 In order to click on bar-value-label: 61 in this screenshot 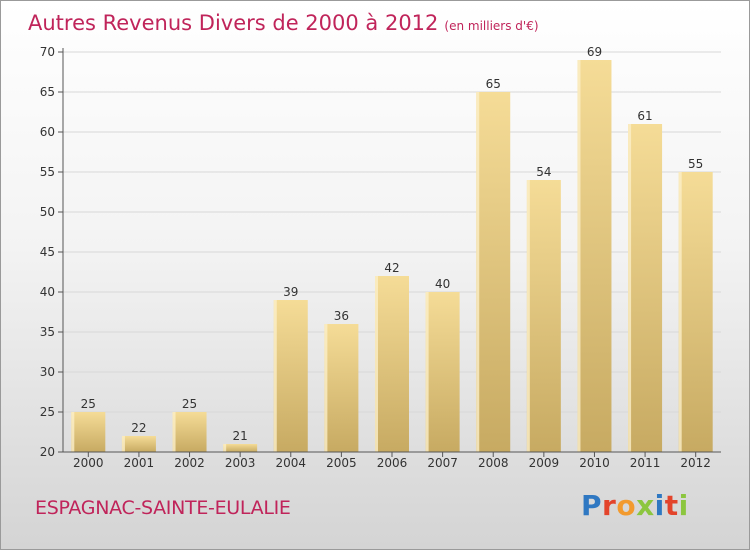, I will do `click(644, 116)`.